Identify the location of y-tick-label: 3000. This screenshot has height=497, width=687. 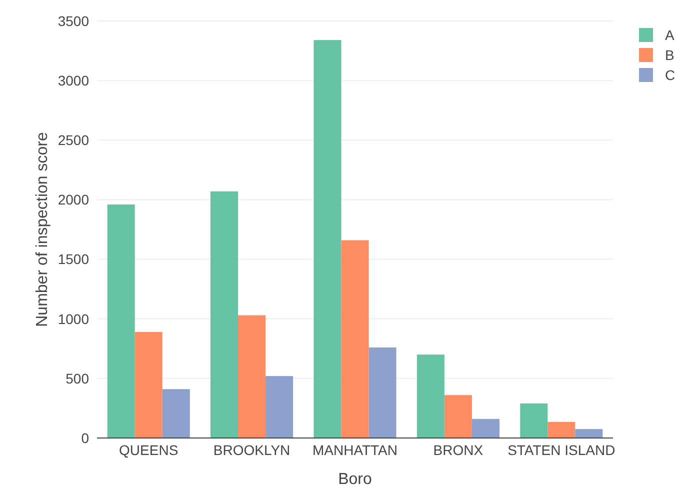
(74, 80).